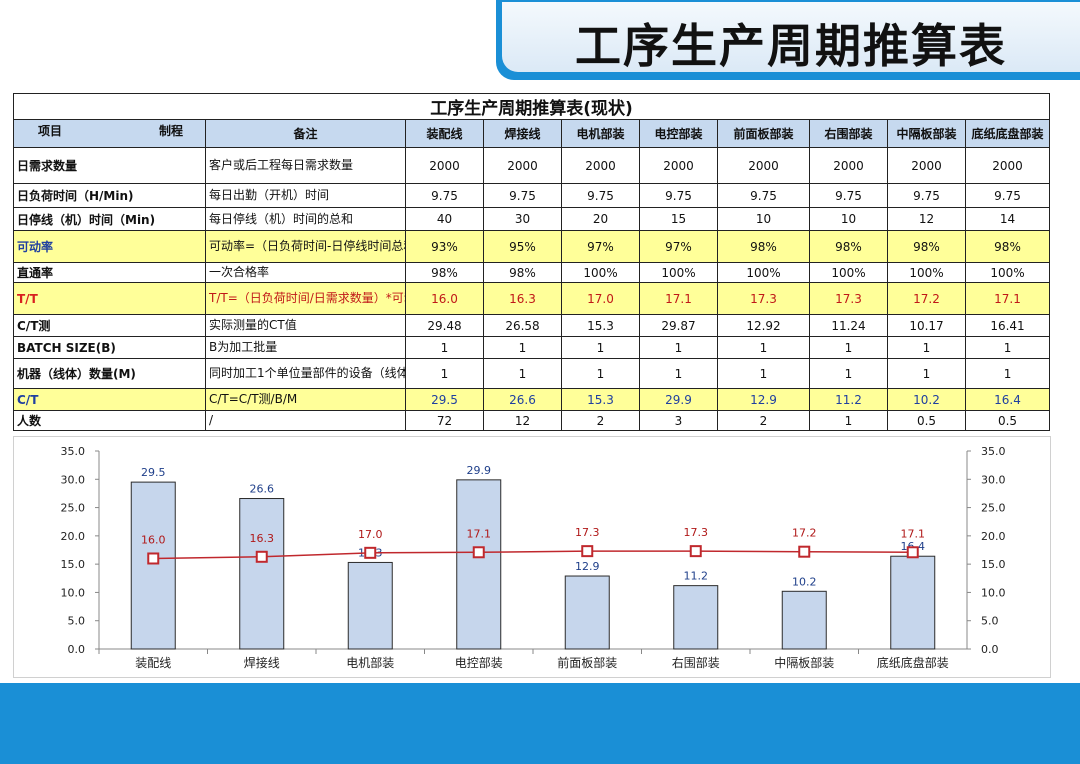 This screenshot has height=764, width=1080. I want to click on row-note: 每日停线（机）时间的总和, so click(305, 219).